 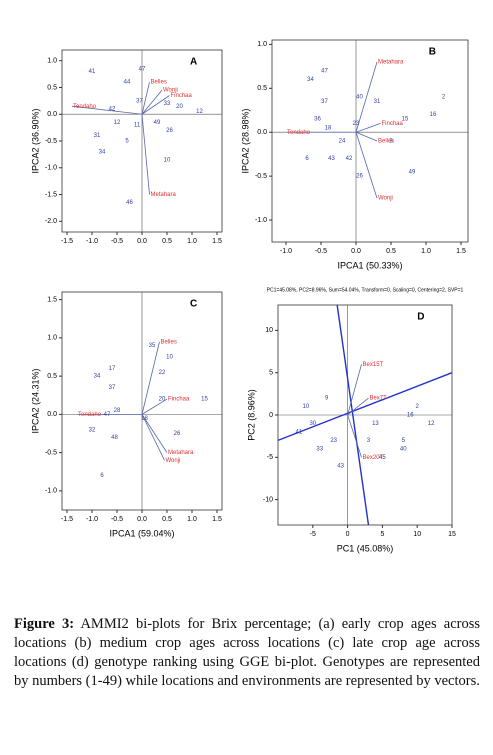 I want to click on genotype-point: 49, so click(x=412, y=172).